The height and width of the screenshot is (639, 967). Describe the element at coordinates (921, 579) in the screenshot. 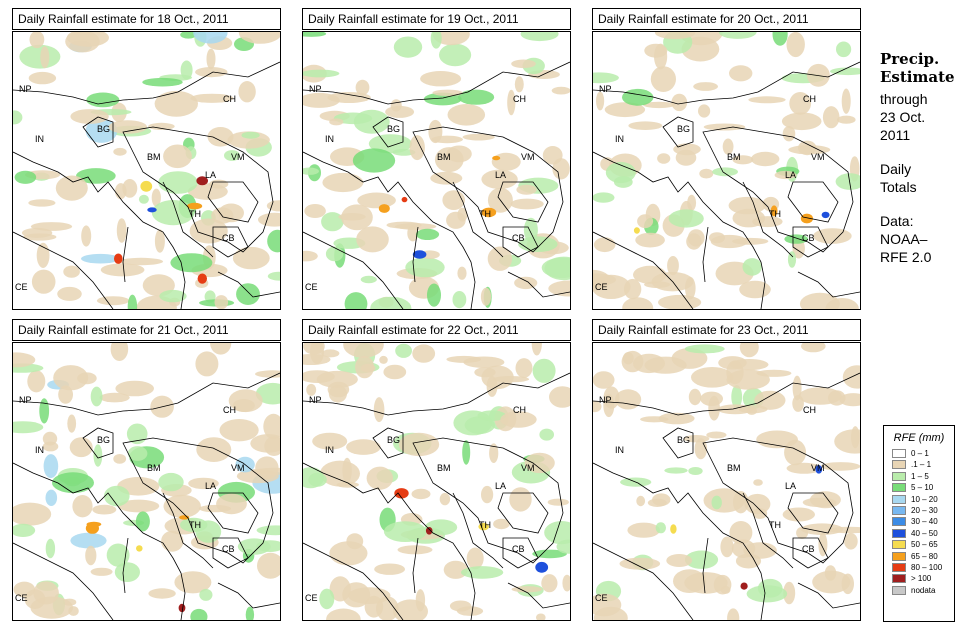

I see `legend-label: > 100` at that location.